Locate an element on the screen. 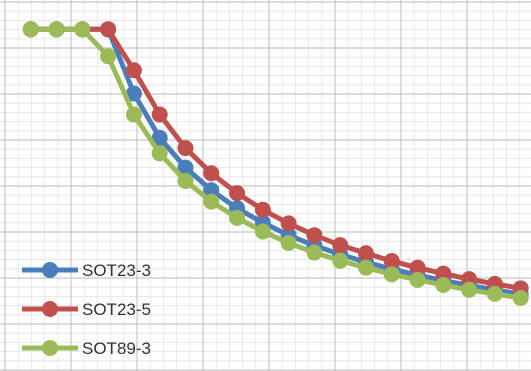 The image size is (531, 371). legend-item: SOT23-3 is located at coordinates (86, 270).